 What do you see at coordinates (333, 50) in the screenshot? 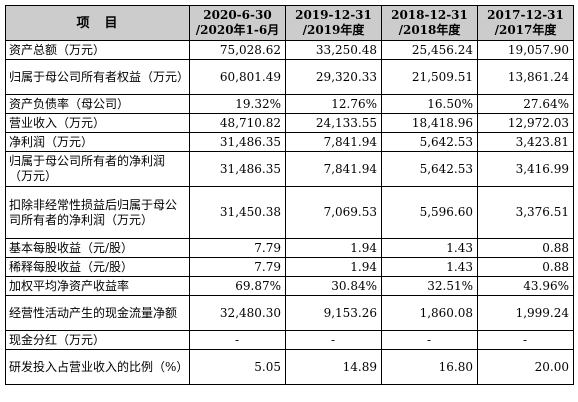
I see `cell-value: 33,250.48` at bounding box center [333, 50].